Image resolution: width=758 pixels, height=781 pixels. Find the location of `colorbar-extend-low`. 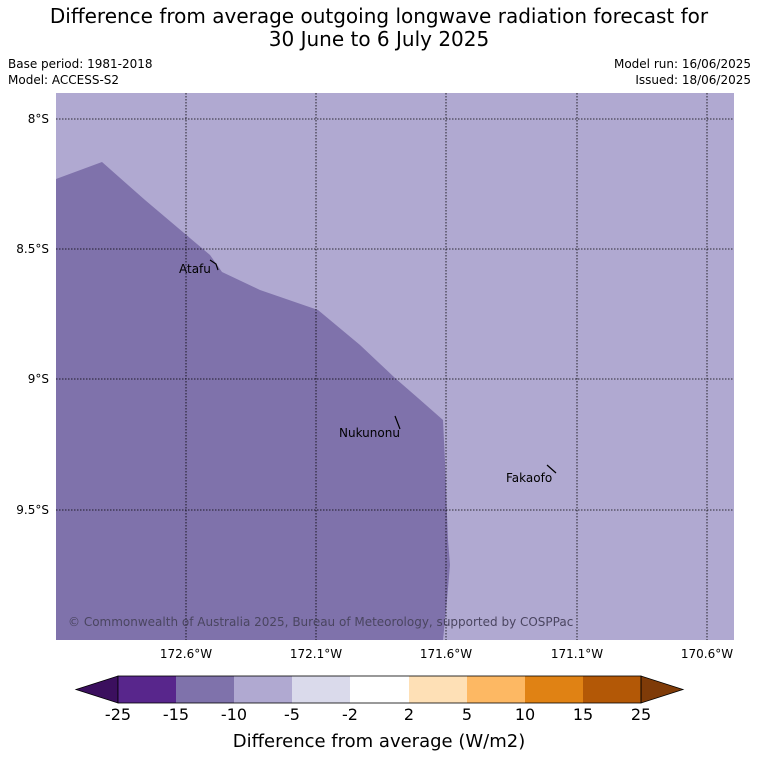

colorbar-extend-low is located at coordinates (96, 689).